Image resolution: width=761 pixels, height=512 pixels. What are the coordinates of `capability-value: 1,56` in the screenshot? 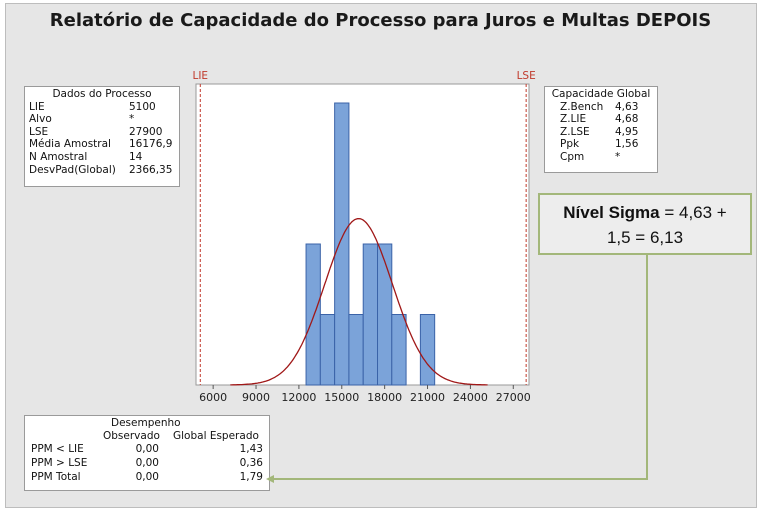 It's located at (627, 144).